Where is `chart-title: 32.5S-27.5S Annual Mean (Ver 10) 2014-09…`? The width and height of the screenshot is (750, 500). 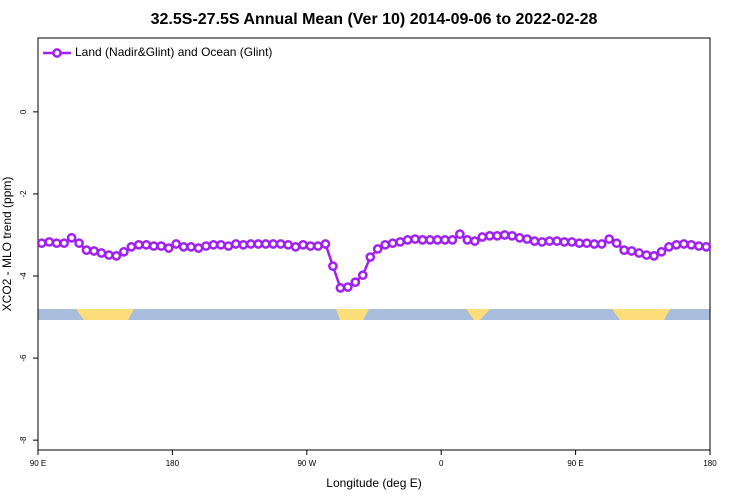 chart-title: 32.5S-27.5S Annual Mean (Ver 10) 2014-09… is located at coordinates (374, 19).